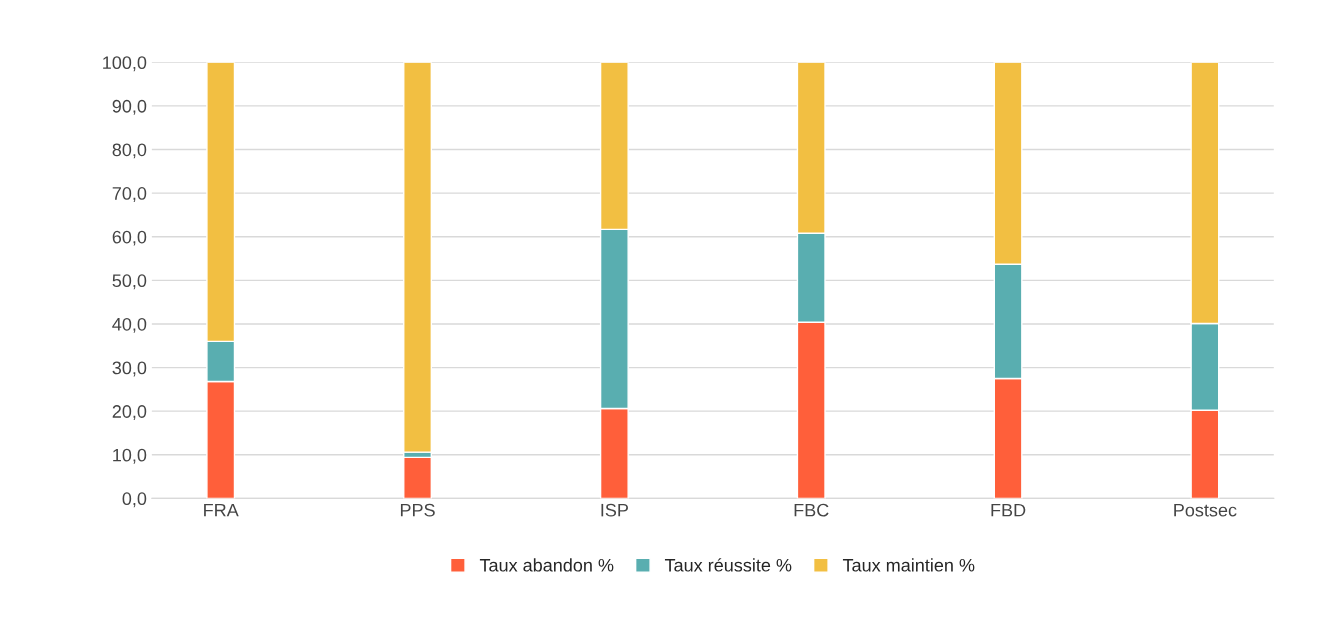 This screenshot has height=623, width=1320. What do you see at coordinates (130, 456) in the screenshot?
I see `y-tick-label: 10,0` at bounding box center [130, 456].